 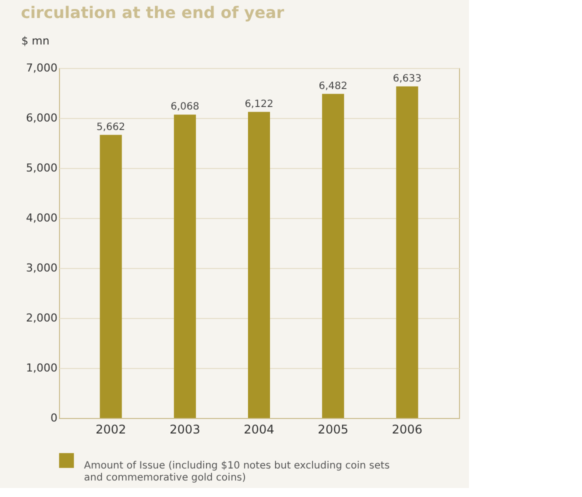 I want to click on x-tick-label: 2004, so click(x=259, y=429).